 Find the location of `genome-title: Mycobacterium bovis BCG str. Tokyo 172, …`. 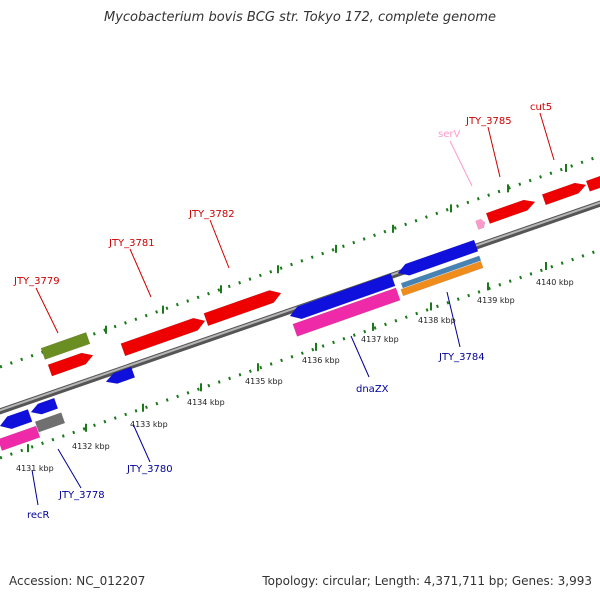

genome-title: Mycobacterium bovis BCG str. Tokyo 172, … is located at coordinates (300, 17).